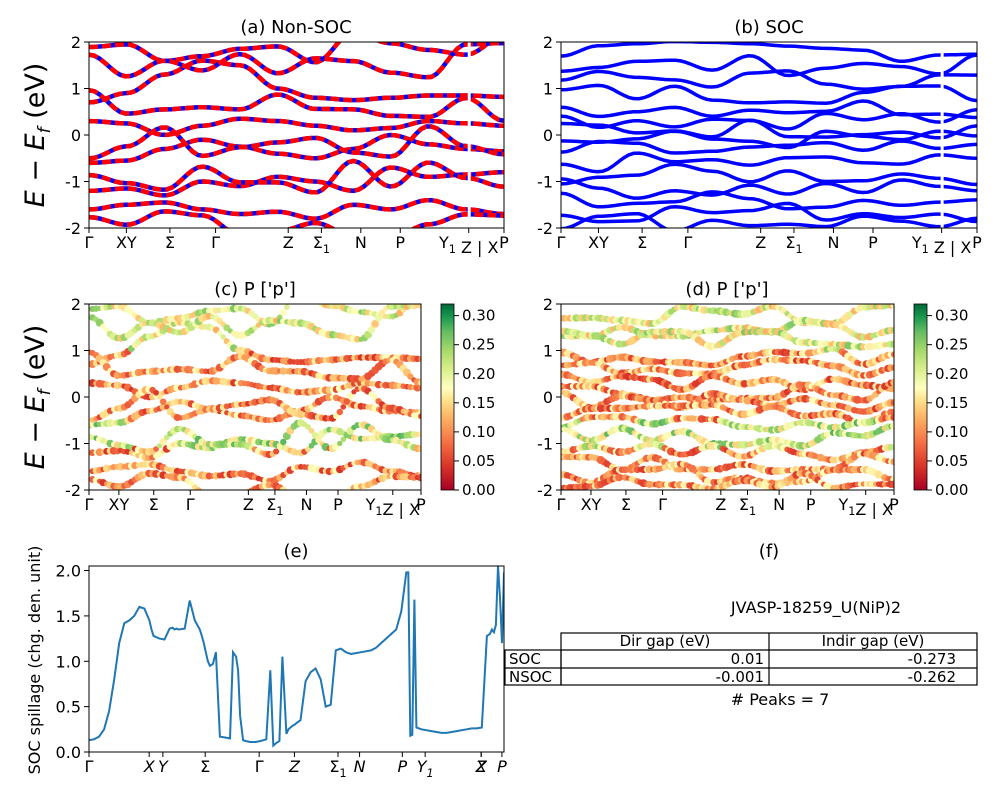 The height and width of the screenshot is (800, 1000). I want to click on panel-d-x-tick-label: Σ1, so click(747, 506).